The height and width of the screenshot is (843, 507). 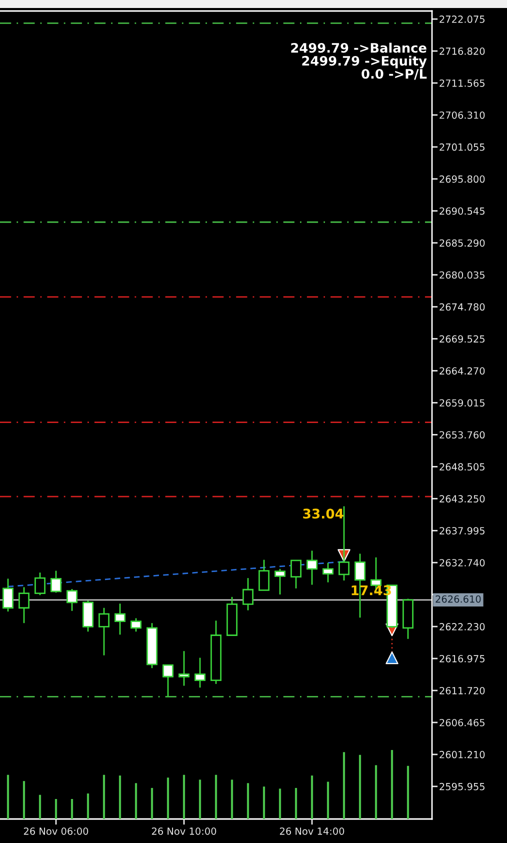 What do you see at coordinates (56, 831) in the screenshot?
I see `x-tick-label: 26 Nov 06:00` at bounding box center [56, 831].